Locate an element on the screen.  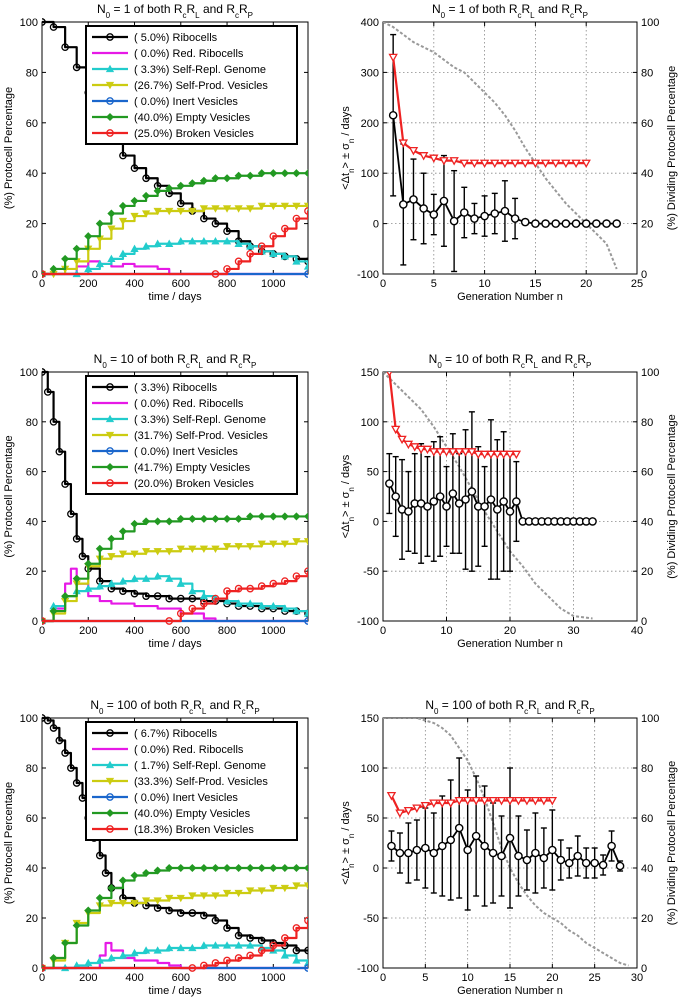
legend-marker-inert-vesicles is located at coordinates (110, 797).